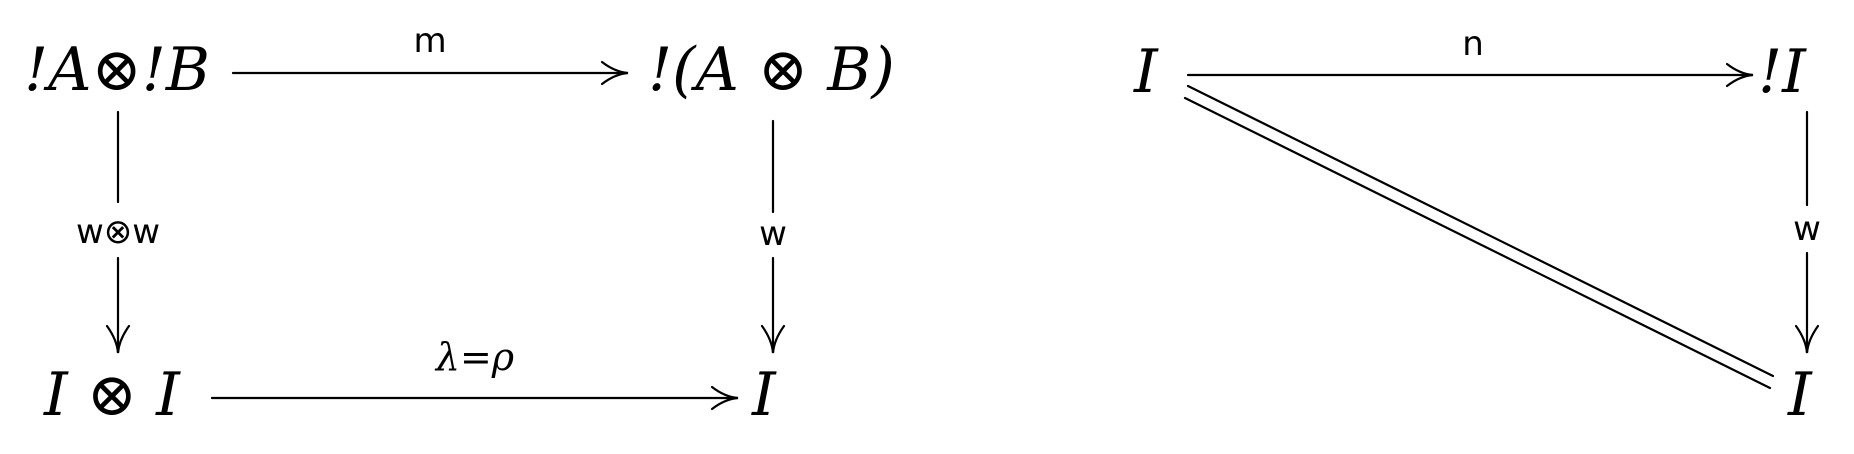 The width and height of the screenshot is (1854, 454). What do you see at coordinates (112, 395) in the screenshot?
I see `node-i-tensor-i: I ⊗ I` at bounding box center [112, 395].